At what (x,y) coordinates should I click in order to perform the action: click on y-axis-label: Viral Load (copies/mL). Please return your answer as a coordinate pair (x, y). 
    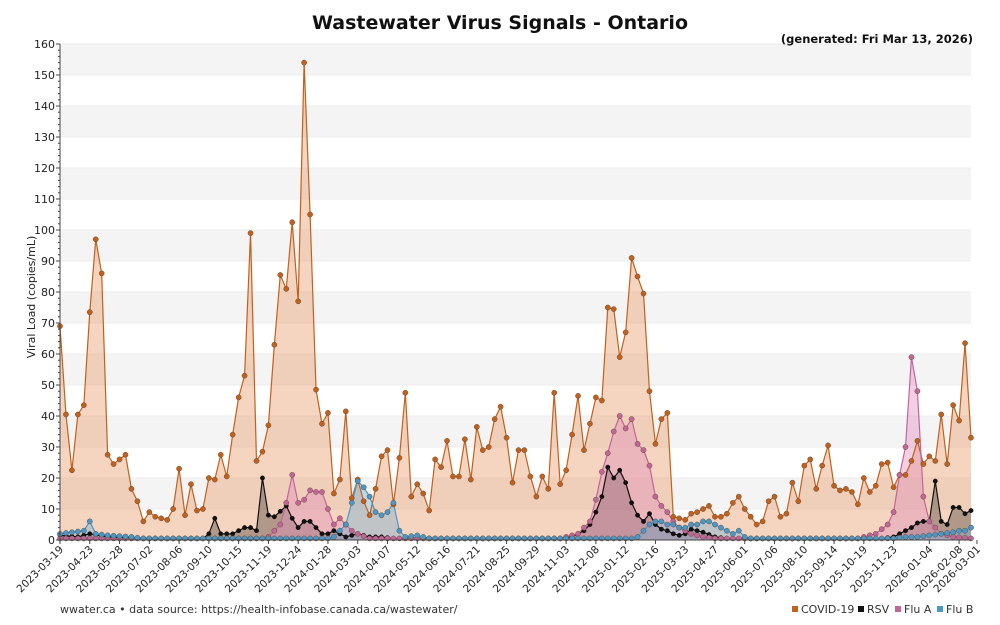
    Looking at the image, I should click on (31, 297).